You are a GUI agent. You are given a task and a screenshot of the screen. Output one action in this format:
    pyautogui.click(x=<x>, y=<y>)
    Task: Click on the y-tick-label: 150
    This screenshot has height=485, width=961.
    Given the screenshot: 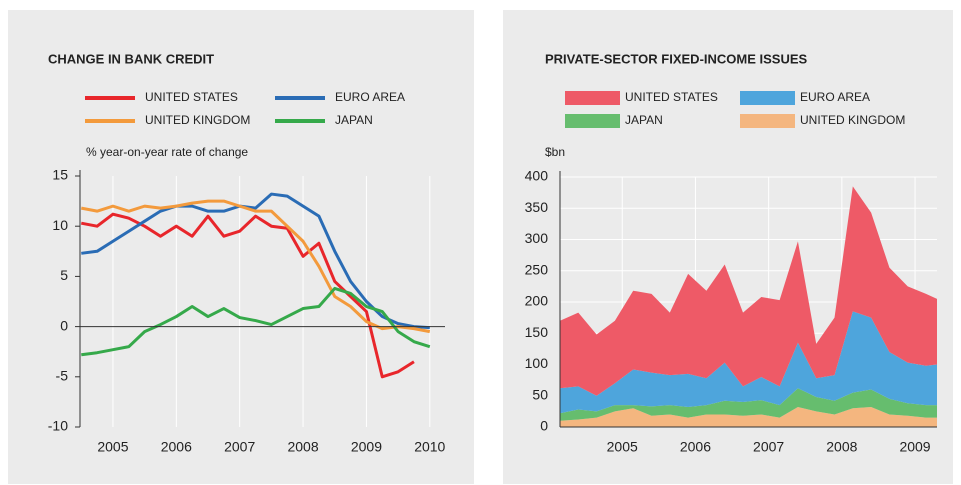 What is the action you would take?
    pyautogui.click(x=537, y=332)
    